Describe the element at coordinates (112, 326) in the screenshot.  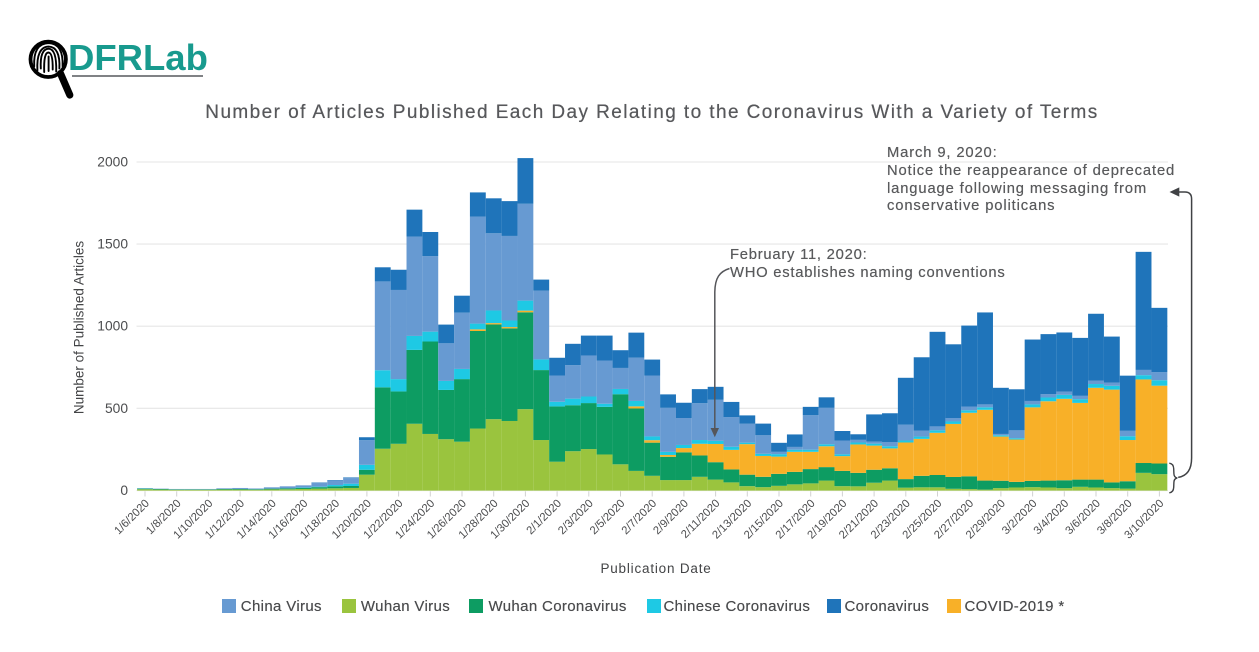
I see `svg-text: 1000` at that location.